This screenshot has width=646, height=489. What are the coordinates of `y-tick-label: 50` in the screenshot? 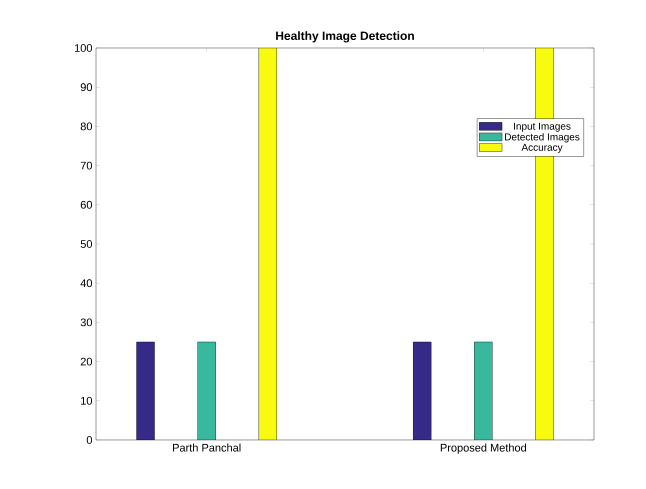 It's located at (86, 244).